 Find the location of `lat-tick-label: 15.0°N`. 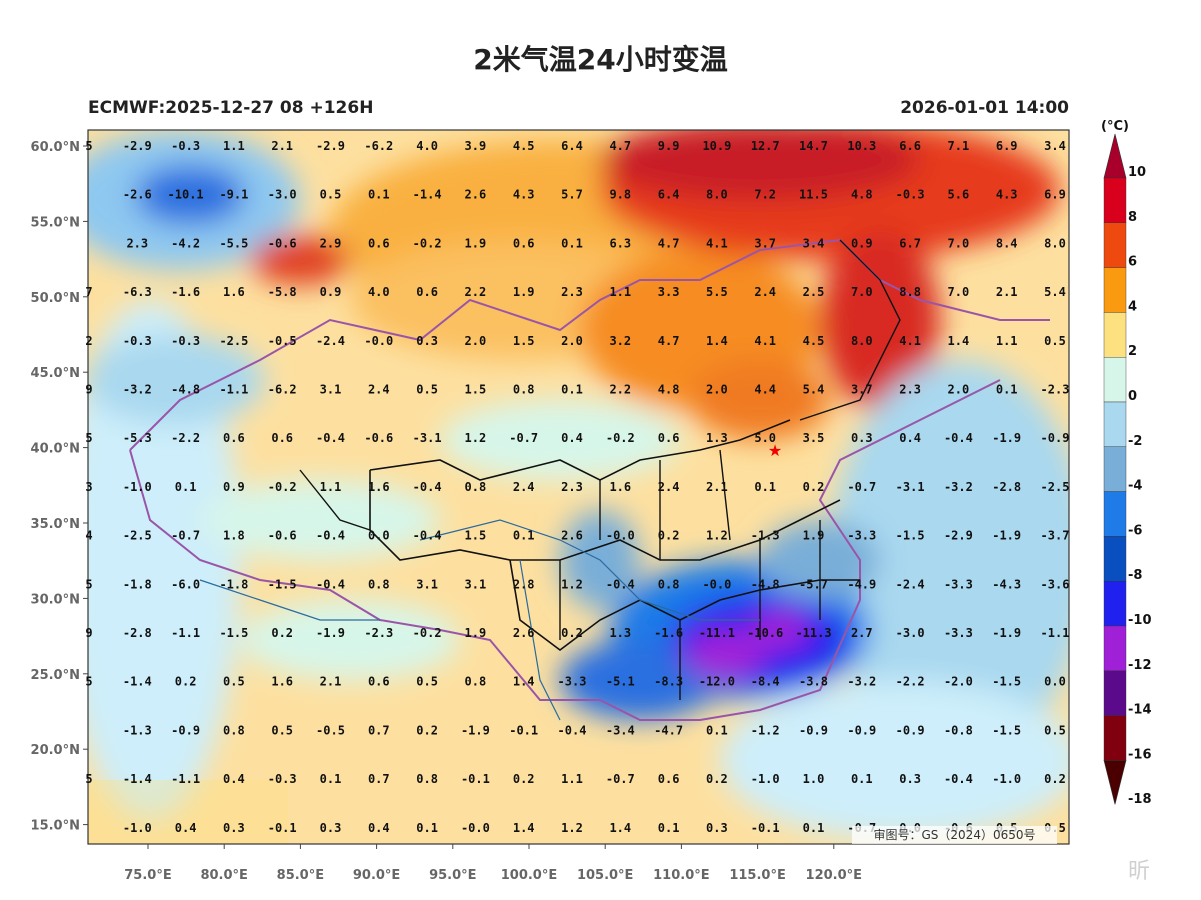

lat-tick-label: 15.0°N is located at coordinates (55, 826).